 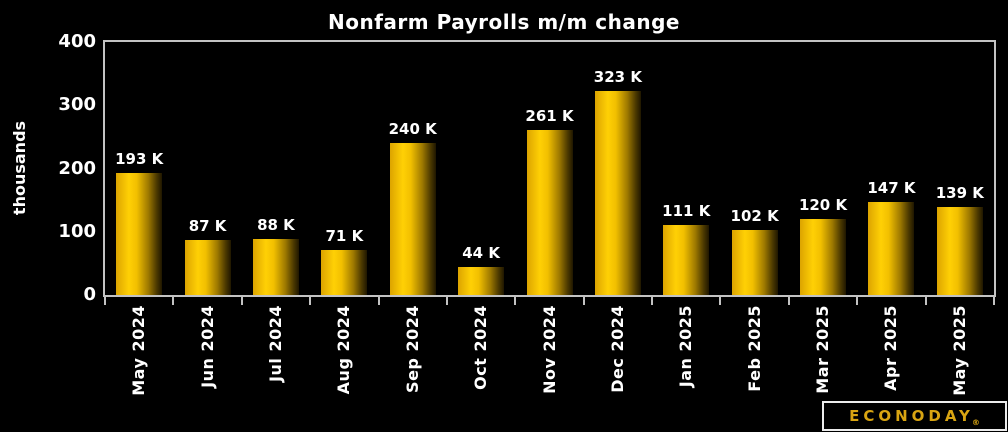 What do you see at coordinates (77, 41) in the screenshot?
I see `y-axis-tick-label: 400` at bounding box center [77, 41].